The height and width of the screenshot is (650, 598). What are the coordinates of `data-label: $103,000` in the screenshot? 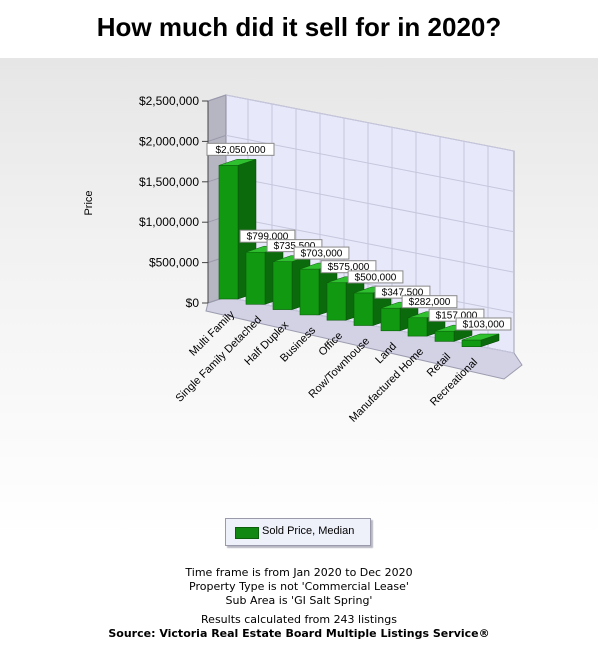 It's located at (483, 324).